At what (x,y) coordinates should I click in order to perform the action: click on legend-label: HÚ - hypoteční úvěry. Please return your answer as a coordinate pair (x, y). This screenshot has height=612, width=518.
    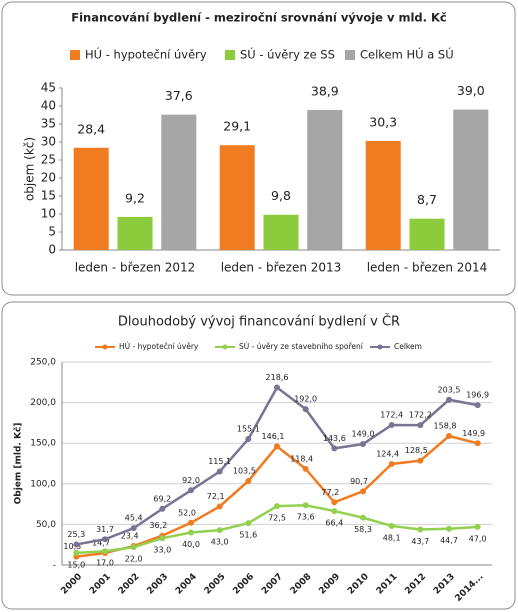
    Looking at the image, I should click on (146, 54).